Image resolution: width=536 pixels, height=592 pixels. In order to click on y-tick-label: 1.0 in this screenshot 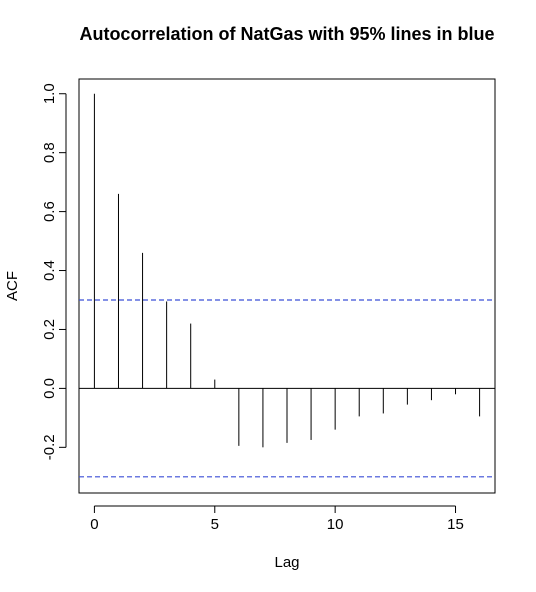, I will do `click(49, 93)`.